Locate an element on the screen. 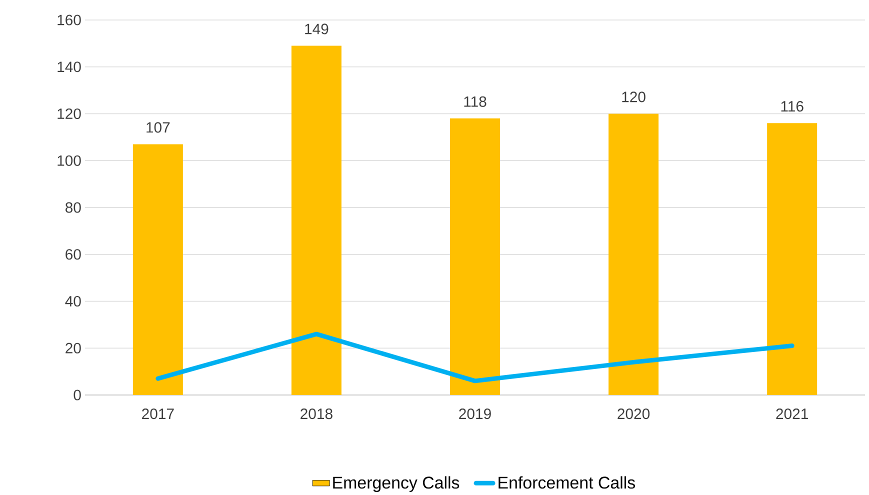  y-tick-label: 80 is located at coordinates (73, 207).